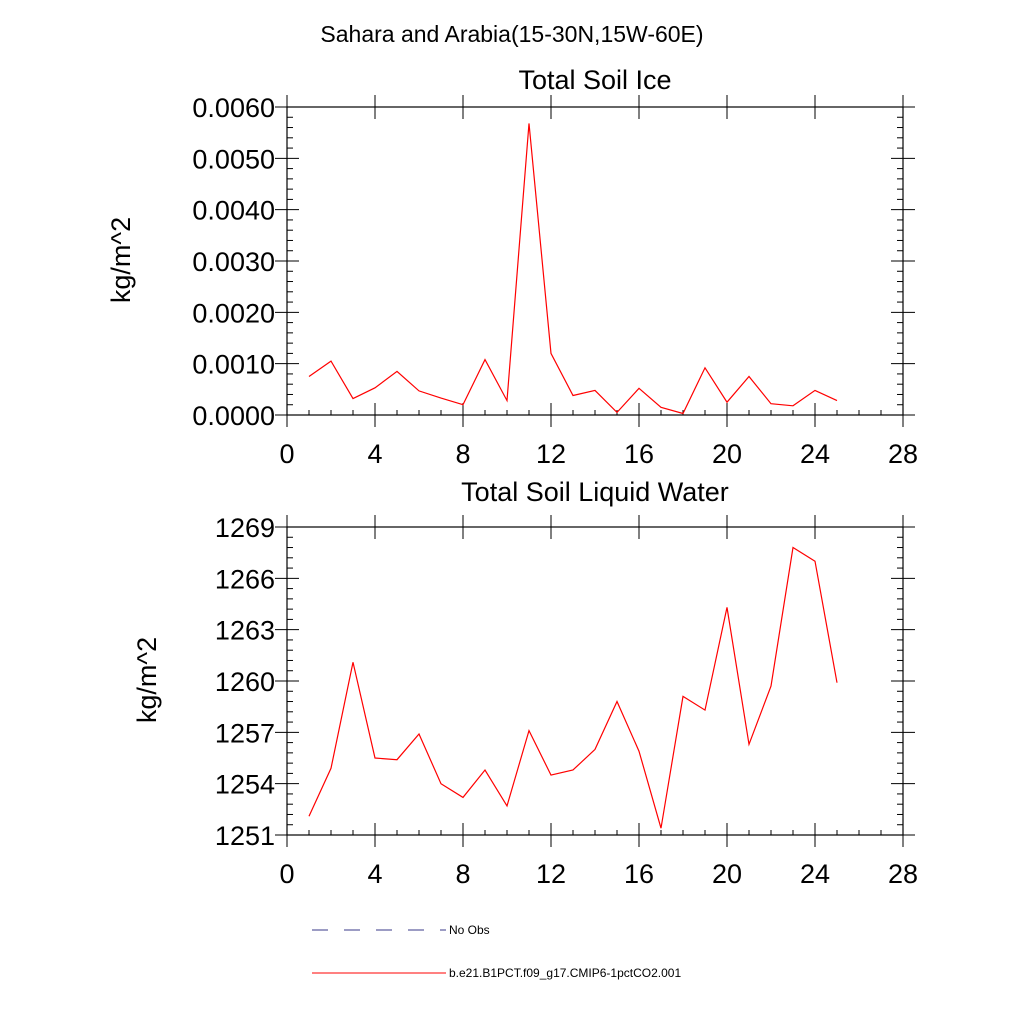 The image size is (1024, 1024). Describe the element at coordinates (233, 416) in the screenshot. I see `y-tick-label: 0.0000` at that location.